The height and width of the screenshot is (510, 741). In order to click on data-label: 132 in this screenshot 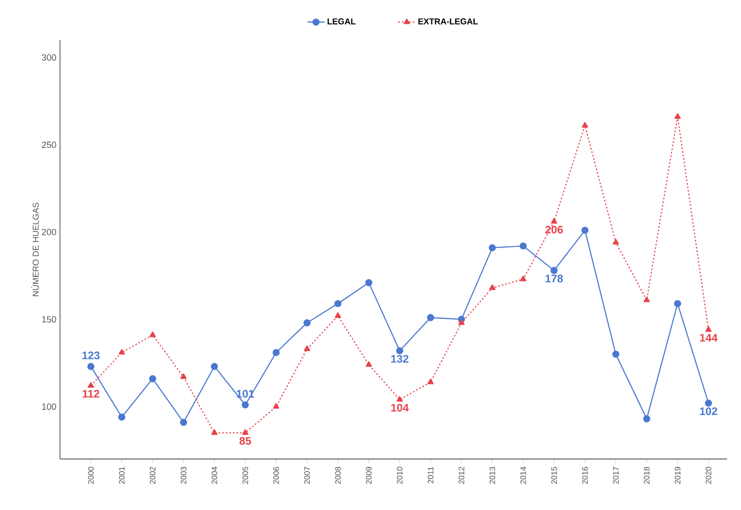, I will do `click(399, 358)`.